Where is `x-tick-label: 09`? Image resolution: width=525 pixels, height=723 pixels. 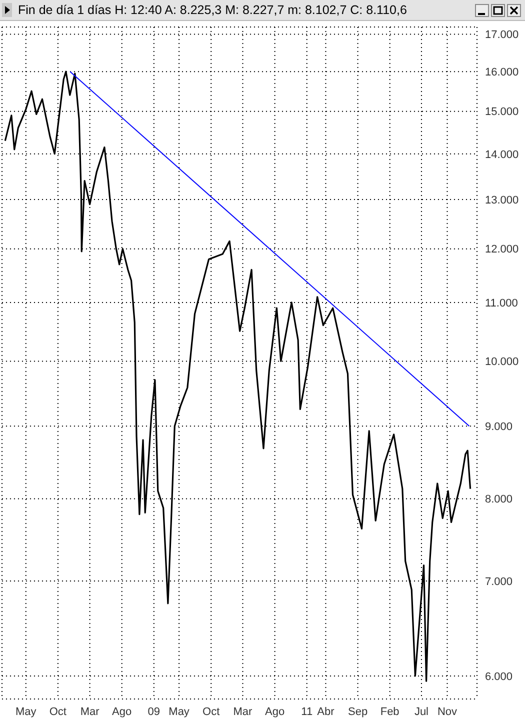
x-tick-label: 09 is located at coordinates (154, 712).